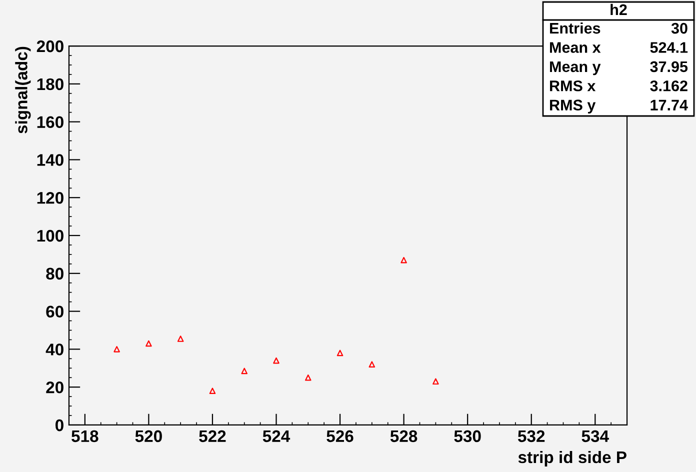 The height and width of the screenshot is (472, 696). What do you see at coordinates (669, 47) in the screenshot?
I see `text: 524.1` at bounding box center [669, 47].